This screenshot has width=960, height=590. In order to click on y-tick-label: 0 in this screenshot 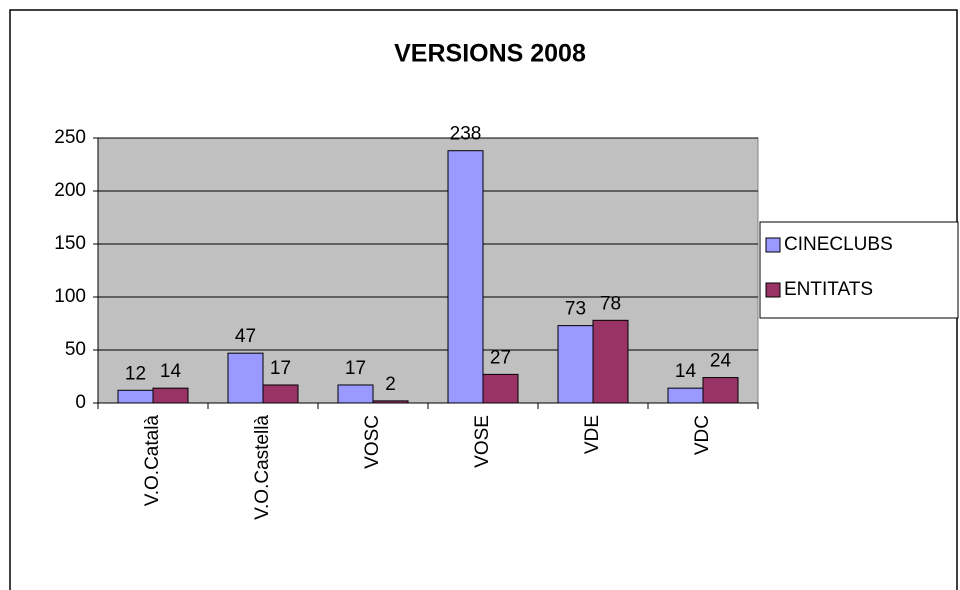, I will do `click(80, 402)`.